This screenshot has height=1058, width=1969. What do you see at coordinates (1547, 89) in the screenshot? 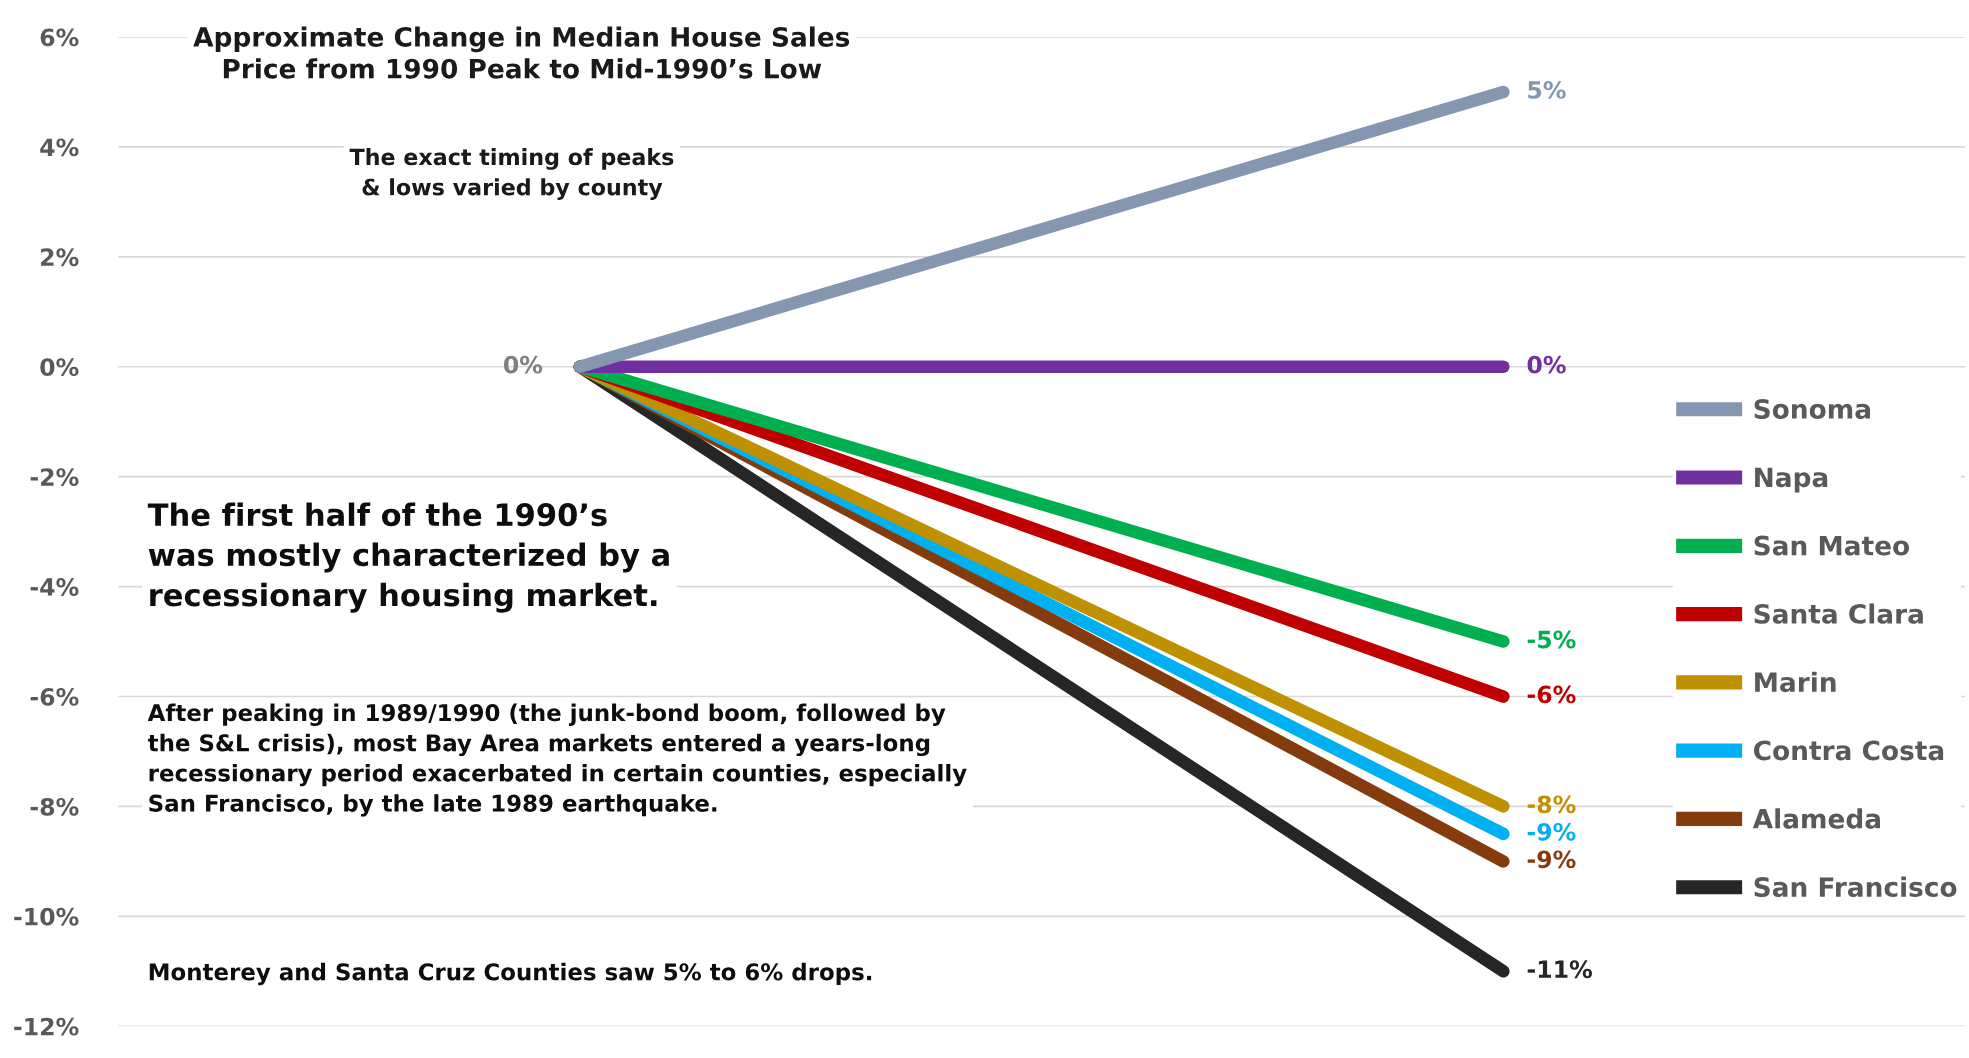
I see `data-label: 5%` at bounding box center [1547, 89].